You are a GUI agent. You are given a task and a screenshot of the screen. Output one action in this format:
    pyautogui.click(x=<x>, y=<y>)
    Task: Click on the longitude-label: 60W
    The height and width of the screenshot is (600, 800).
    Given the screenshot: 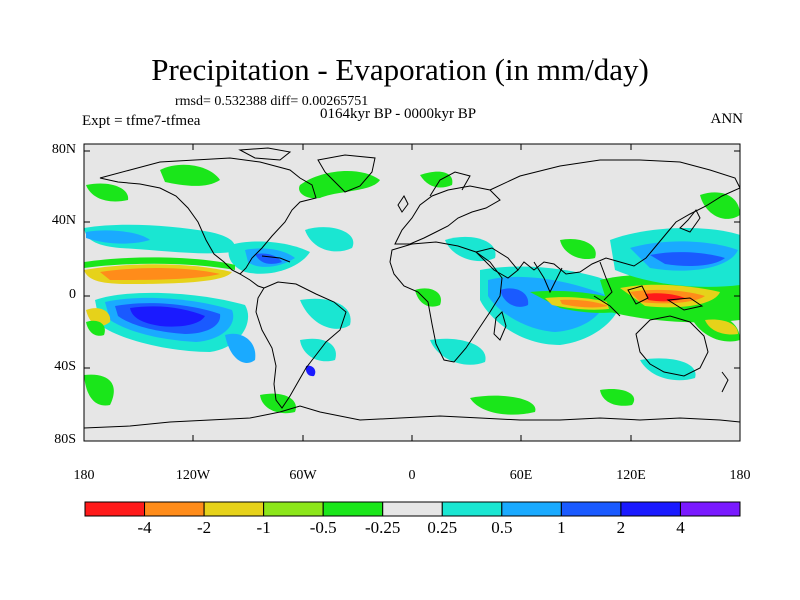 What is the action you would take?
    pyautogui.click(x=303, y=475)
    